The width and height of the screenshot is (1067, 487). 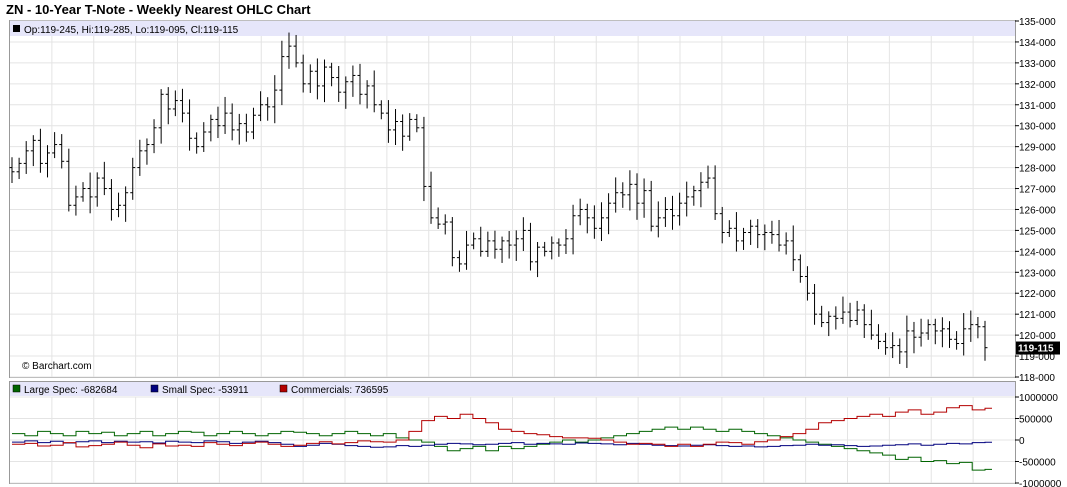 I want to click on copyright-text: © Barchart.com, so click(x=57, y=366).